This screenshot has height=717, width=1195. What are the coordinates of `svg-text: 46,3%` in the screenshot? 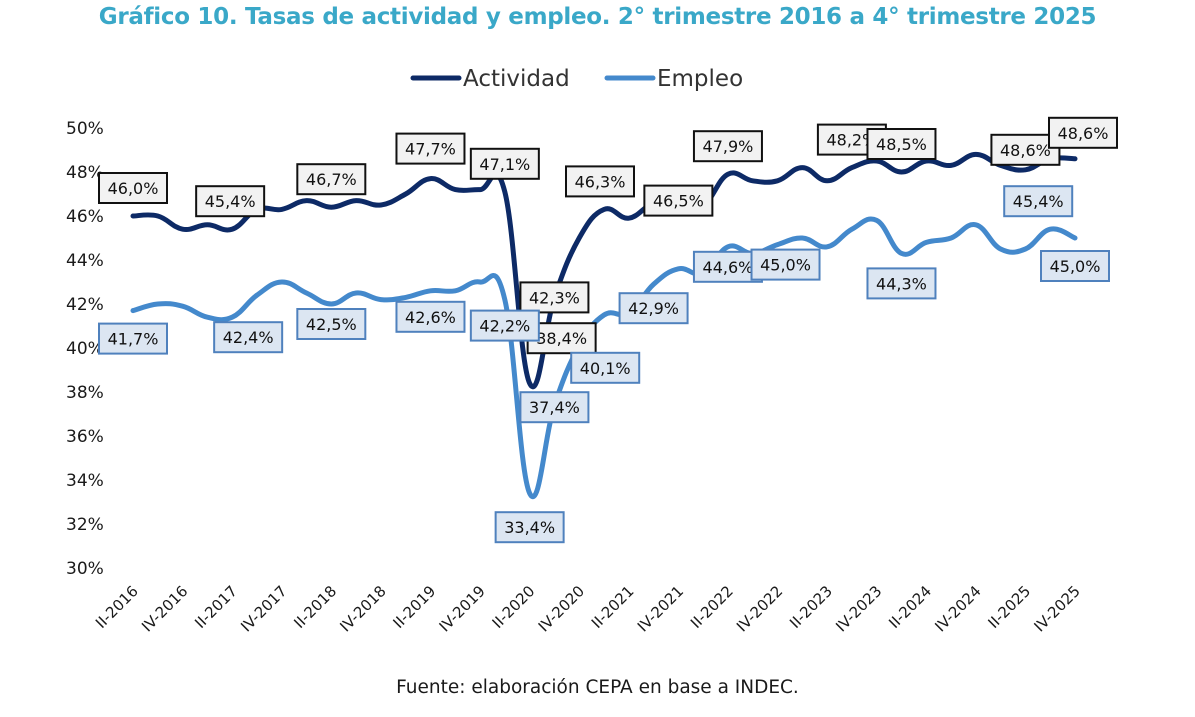 It's located at (600, 181).